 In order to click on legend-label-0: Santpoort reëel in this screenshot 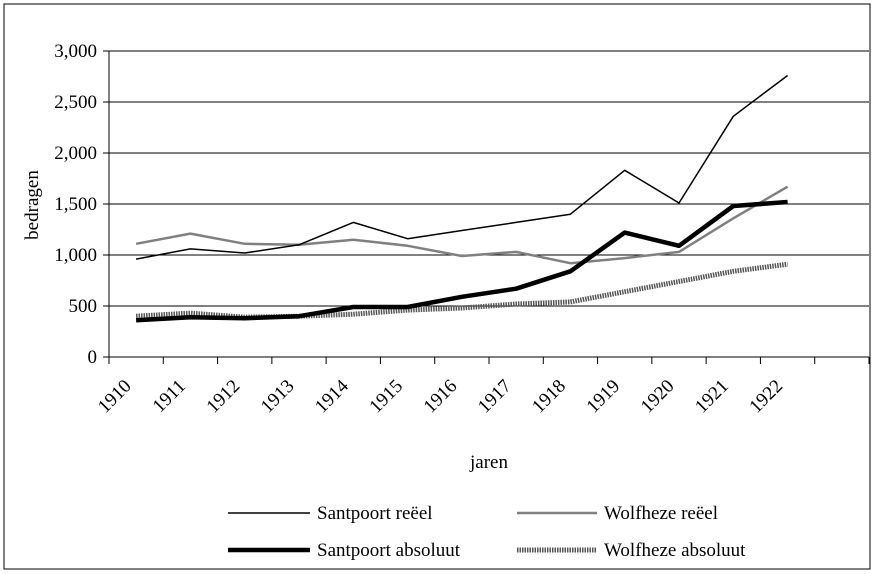, I will do `click(375, 513)`.